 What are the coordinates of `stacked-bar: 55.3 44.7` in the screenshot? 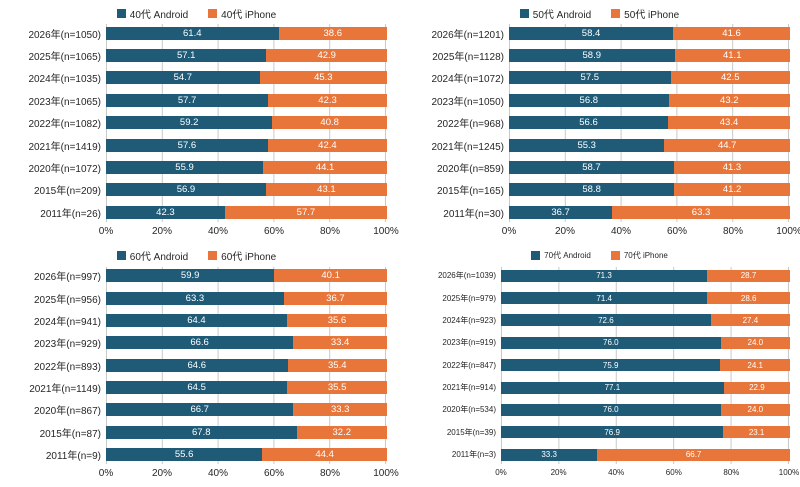 It's located at (649, 145).